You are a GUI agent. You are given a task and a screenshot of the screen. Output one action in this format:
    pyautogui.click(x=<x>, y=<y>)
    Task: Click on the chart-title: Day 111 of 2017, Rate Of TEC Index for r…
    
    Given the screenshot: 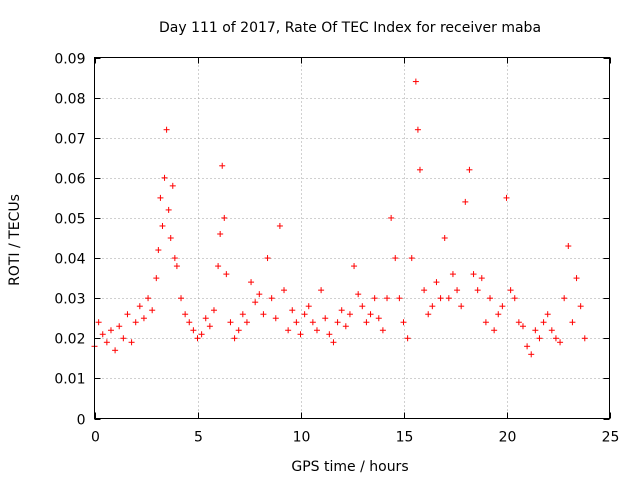 What is the action you would take?
    pyautogui.click(x=350, y=28)
    